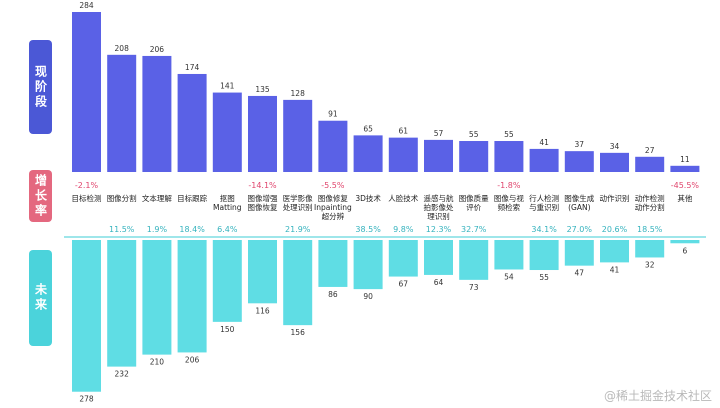 The height and width of the screenshot is (408, 720). Describe the element at coordinates (298, 332) in the screenshot. I see `data-label-future: 156` at that location.